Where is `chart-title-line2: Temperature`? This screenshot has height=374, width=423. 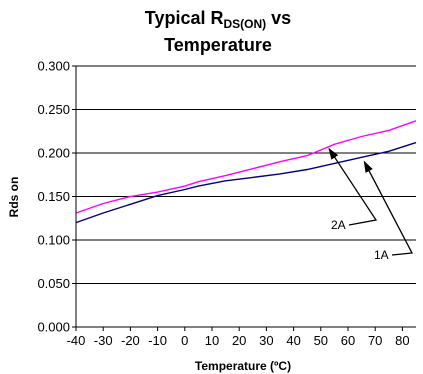
chart-title-line2: Temperature is located at coordinates (218, 45).